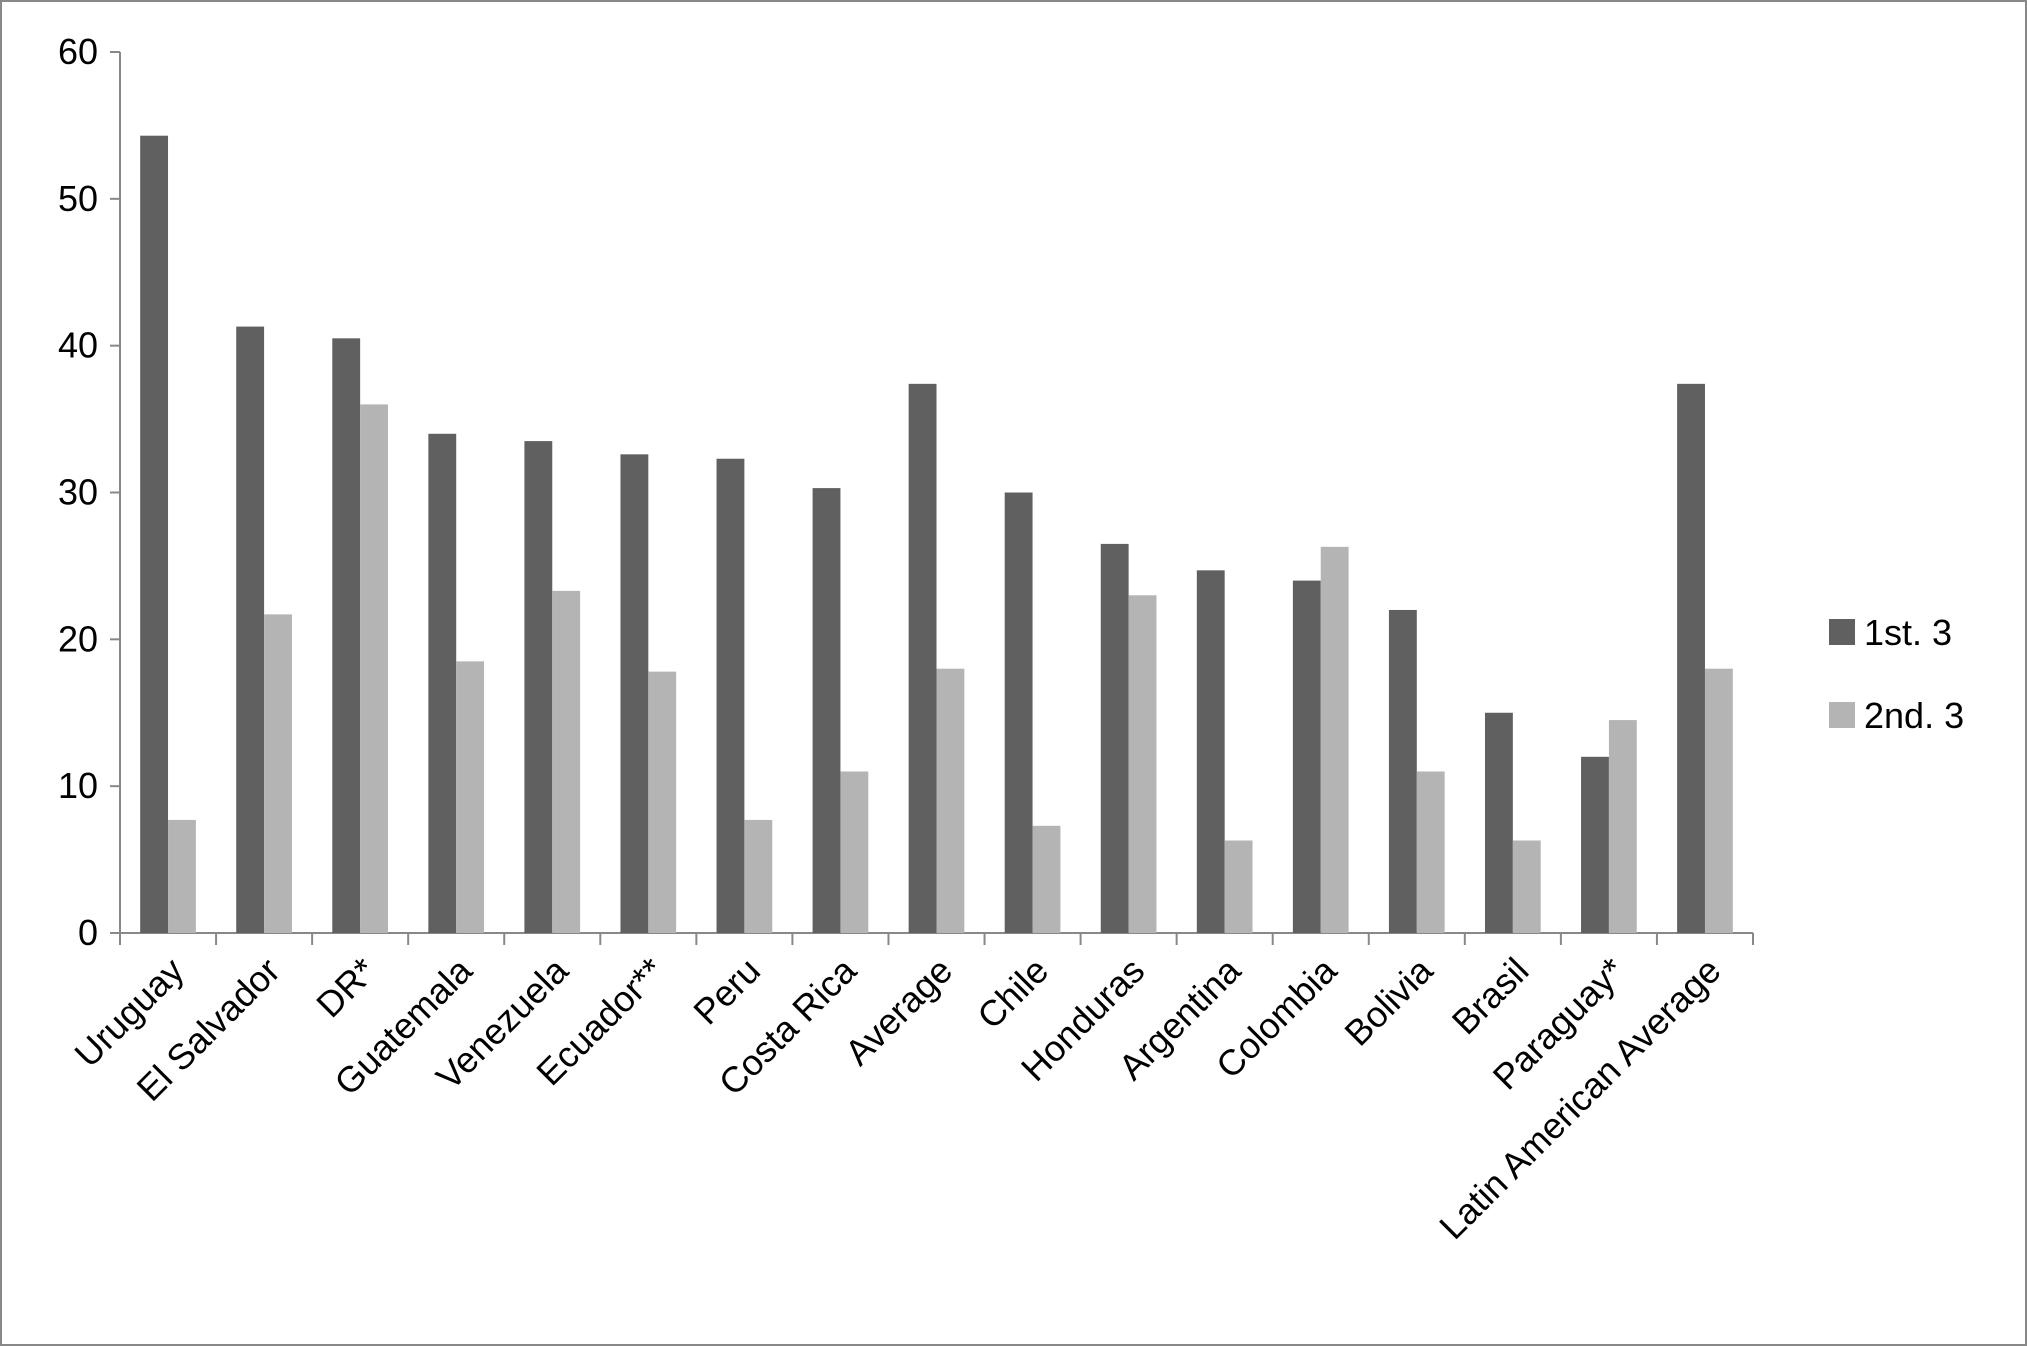 The width and height of the screenshot is (2027, 1346). Describe the element at coordinates (78, 198) in the screenshot. I see `y-tick-label: 50` at that location.